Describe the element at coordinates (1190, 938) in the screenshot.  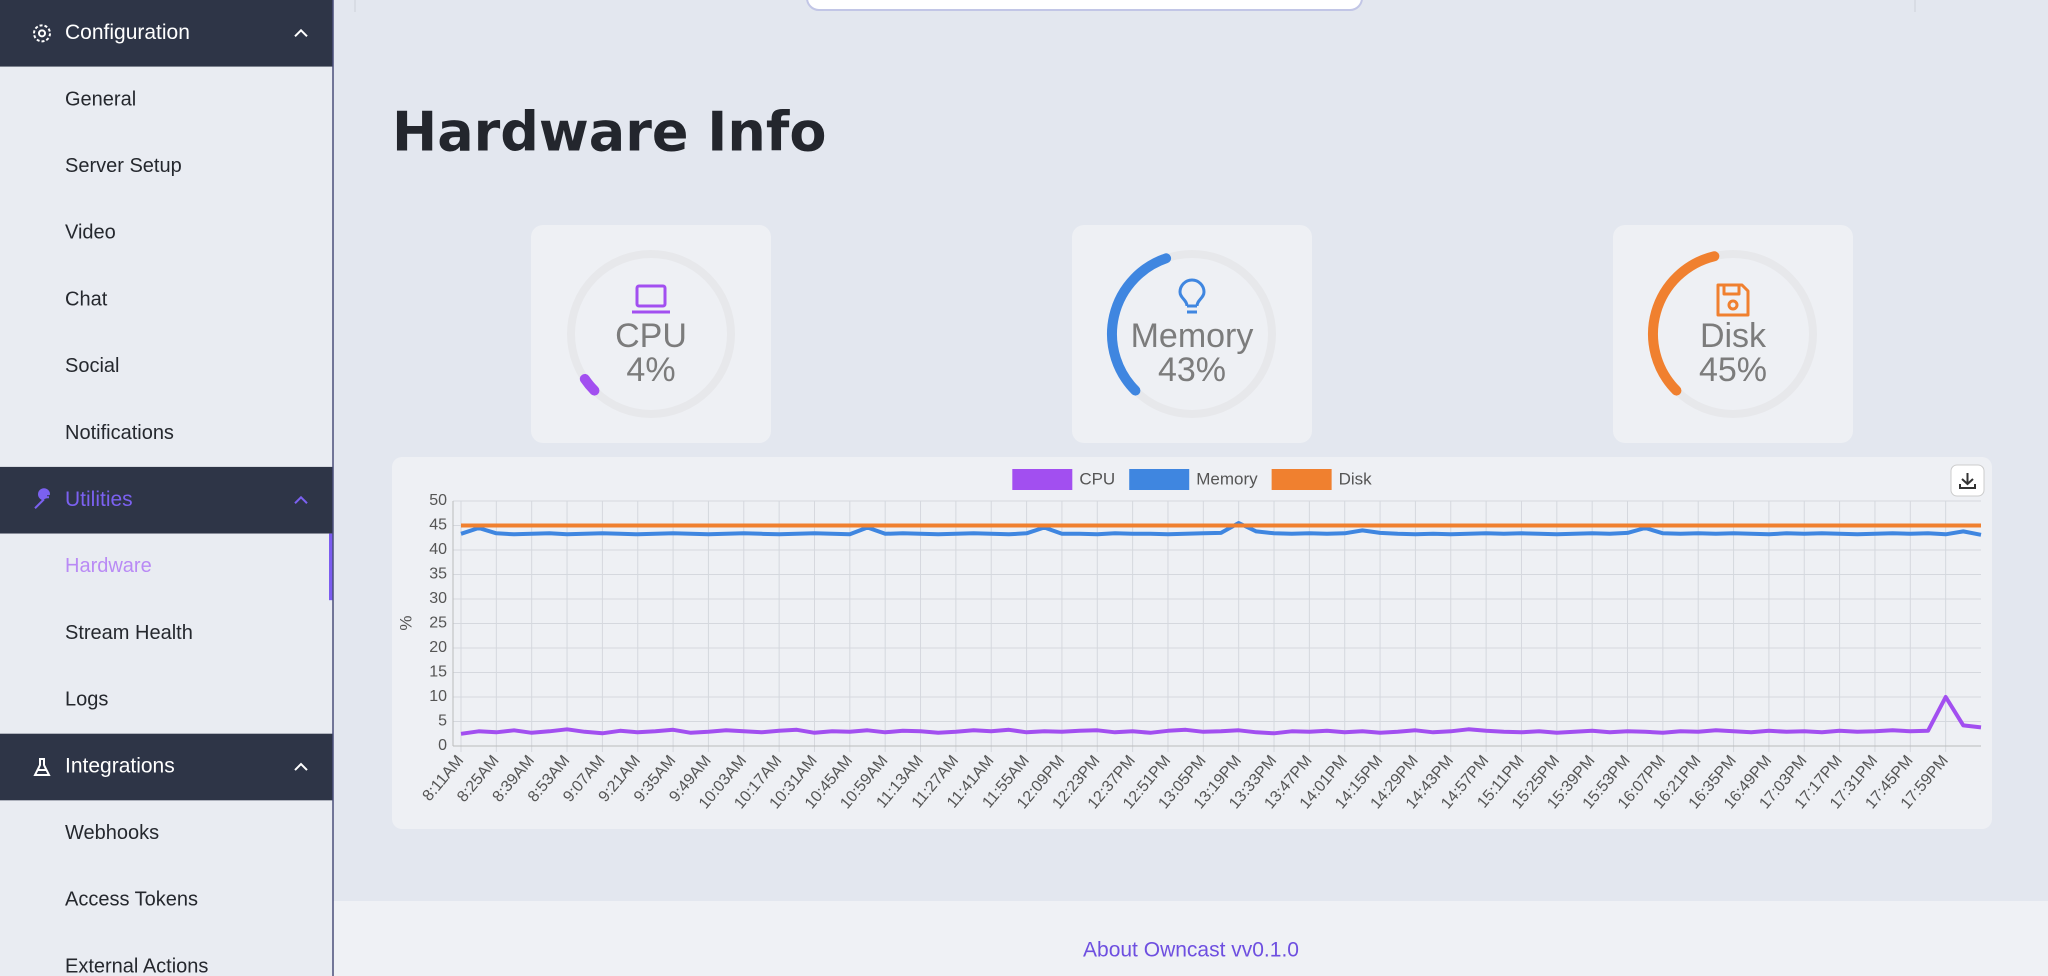
I see `footer` at that location.